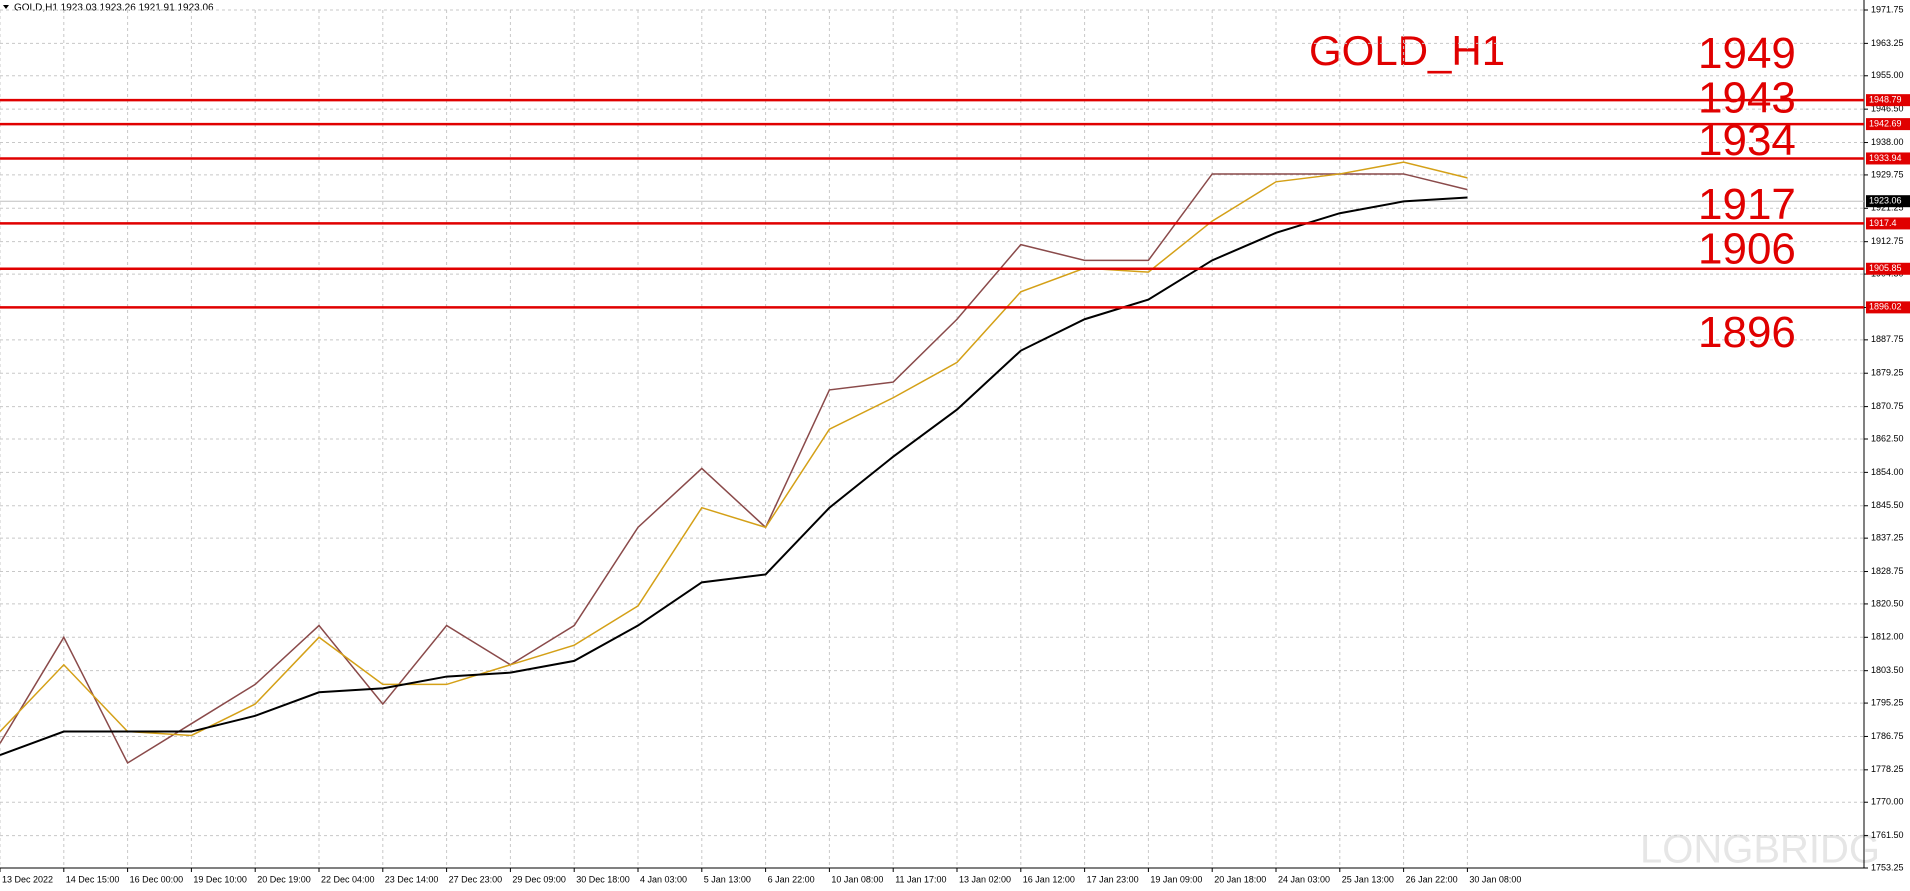 The image size is (1910, 891). Describe the element at coordinates (1887, 438) in the screenshot. I see `y-tick-label: 1862.50` at that location.